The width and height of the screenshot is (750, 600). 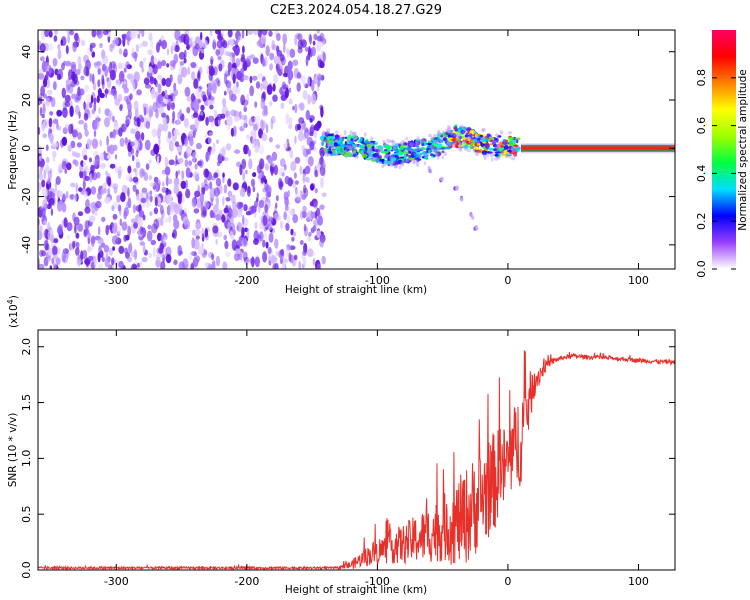 What do you see at coordinates (13, 311) in the screenshot?
I see `snr-multiplier: (x104)` at bounding box center [13, 311].